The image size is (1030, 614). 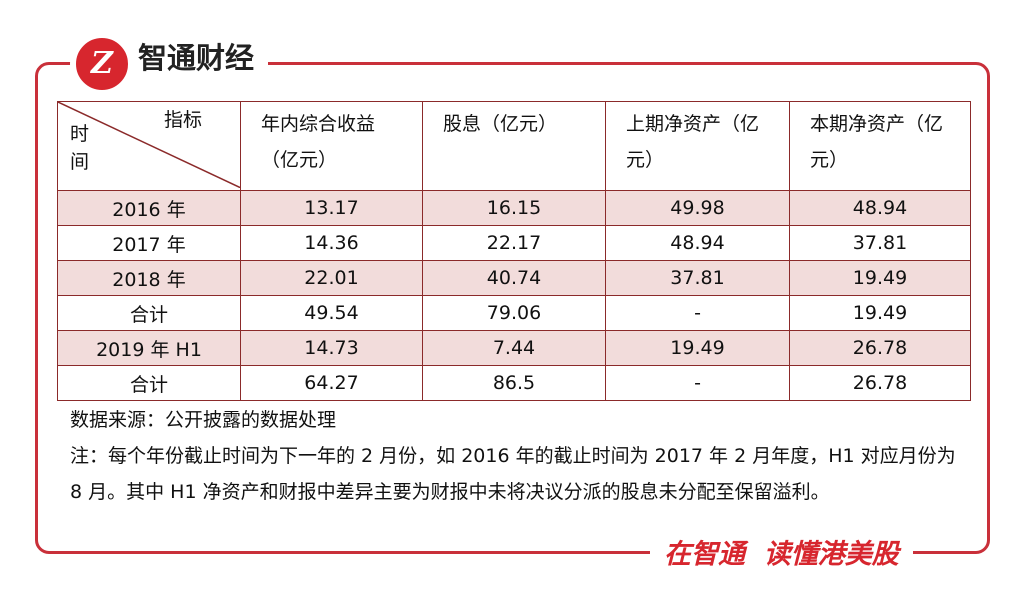 I want to click on row: 合计 64.27 86.5-26.78, so click(x=514, y=383).